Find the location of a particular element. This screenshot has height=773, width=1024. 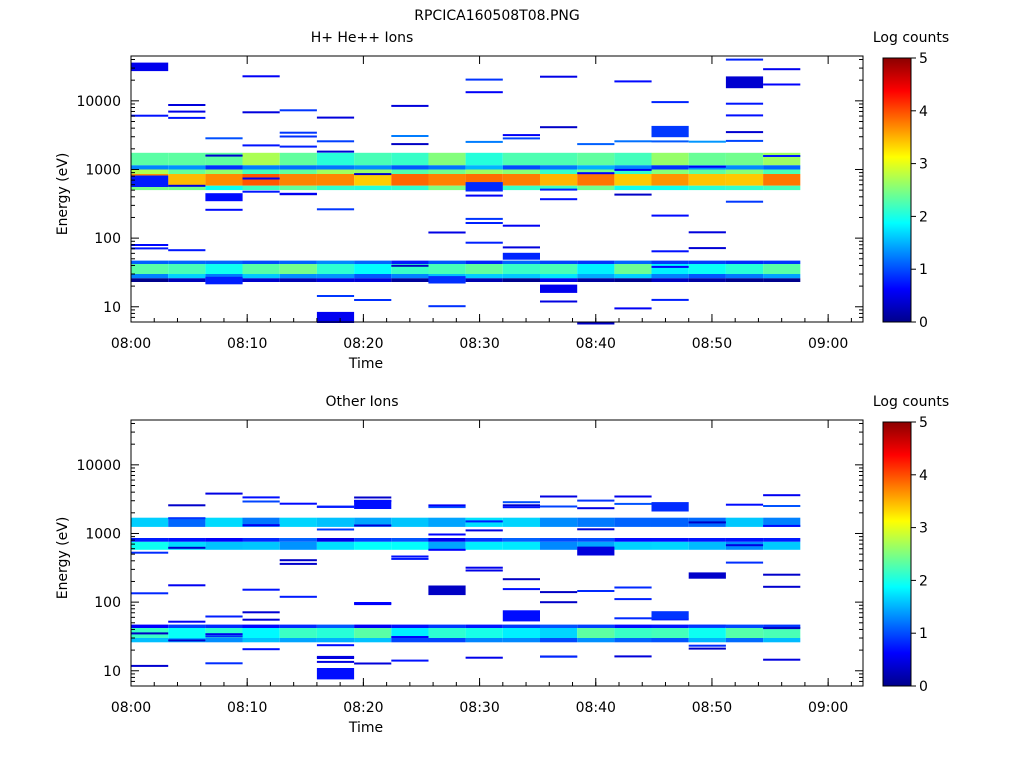

x-tick-label: 09:00 is located at coordinates (828, 344).